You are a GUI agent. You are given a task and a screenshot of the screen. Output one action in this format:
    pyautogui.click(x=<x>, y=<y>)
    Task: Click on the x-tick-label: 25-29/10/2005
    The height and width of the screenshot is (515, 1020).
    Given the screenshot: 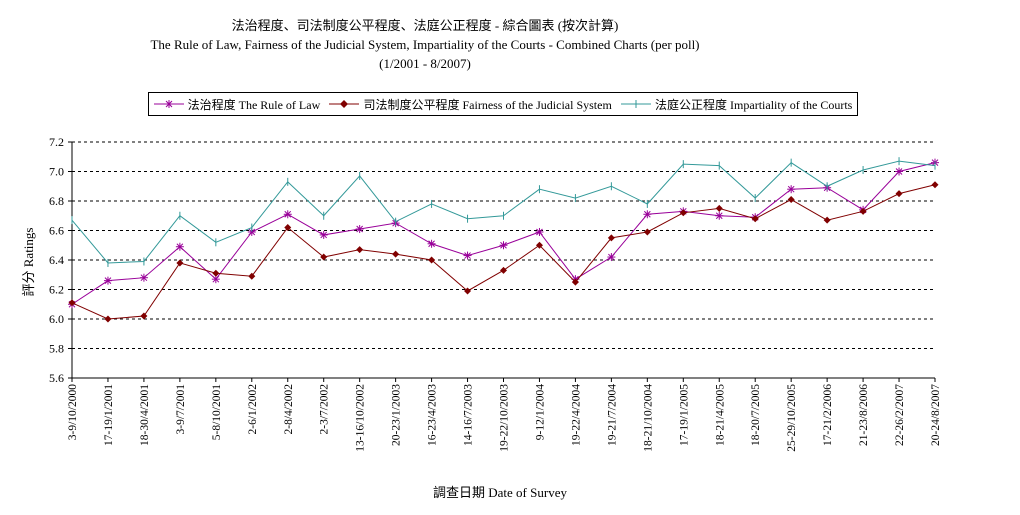 What is the action you would take?
    pyautogui.click(x=792, y=418)
    